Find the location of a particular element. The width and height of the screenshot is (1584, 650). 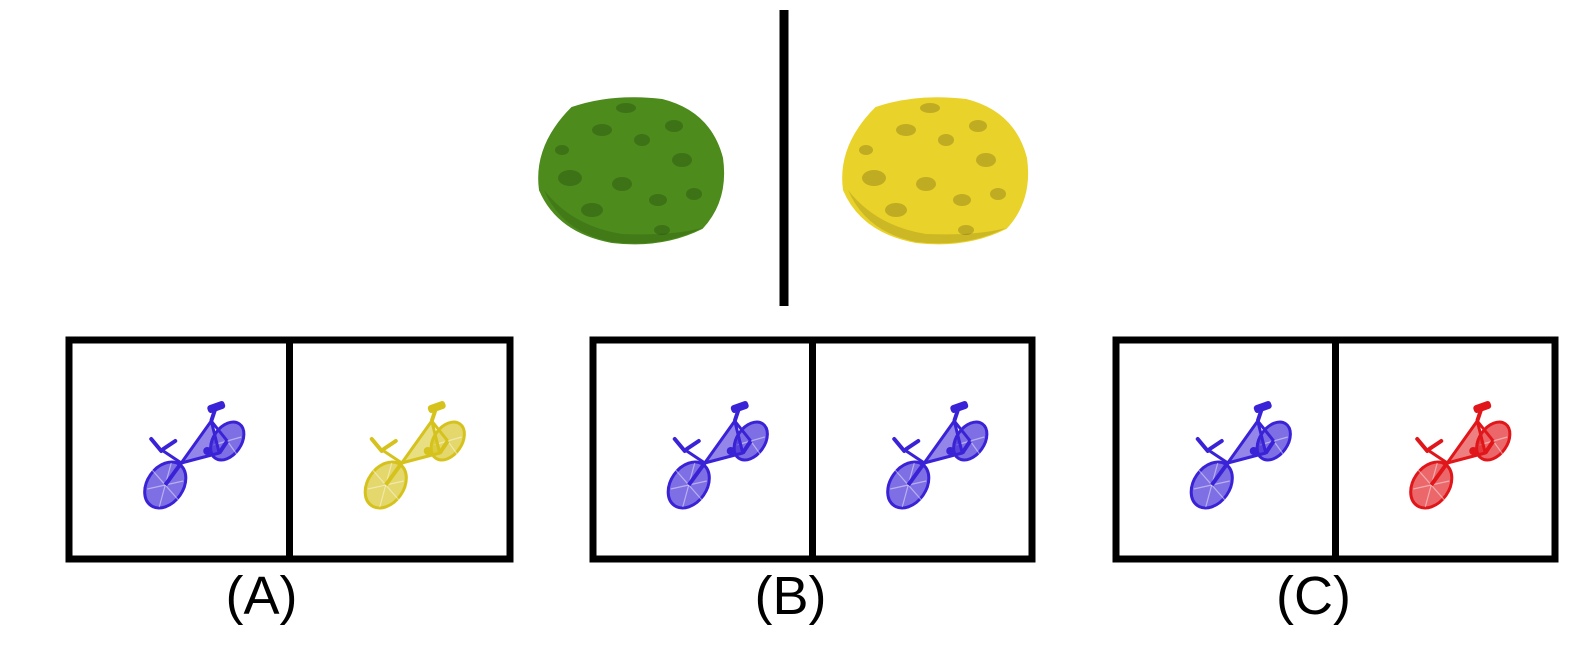

example-right-cookie is located at coordinates (935, 171).